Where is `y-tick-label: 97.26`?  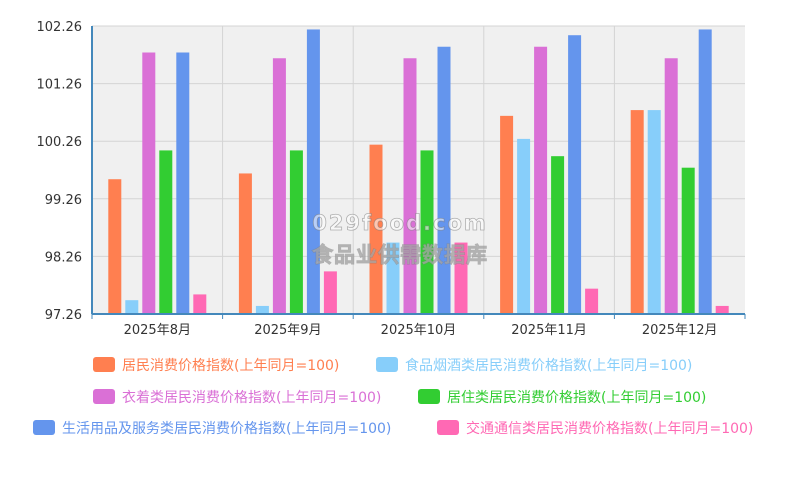 y-tick-label: 97.26 is located at coordinates (63, 315).